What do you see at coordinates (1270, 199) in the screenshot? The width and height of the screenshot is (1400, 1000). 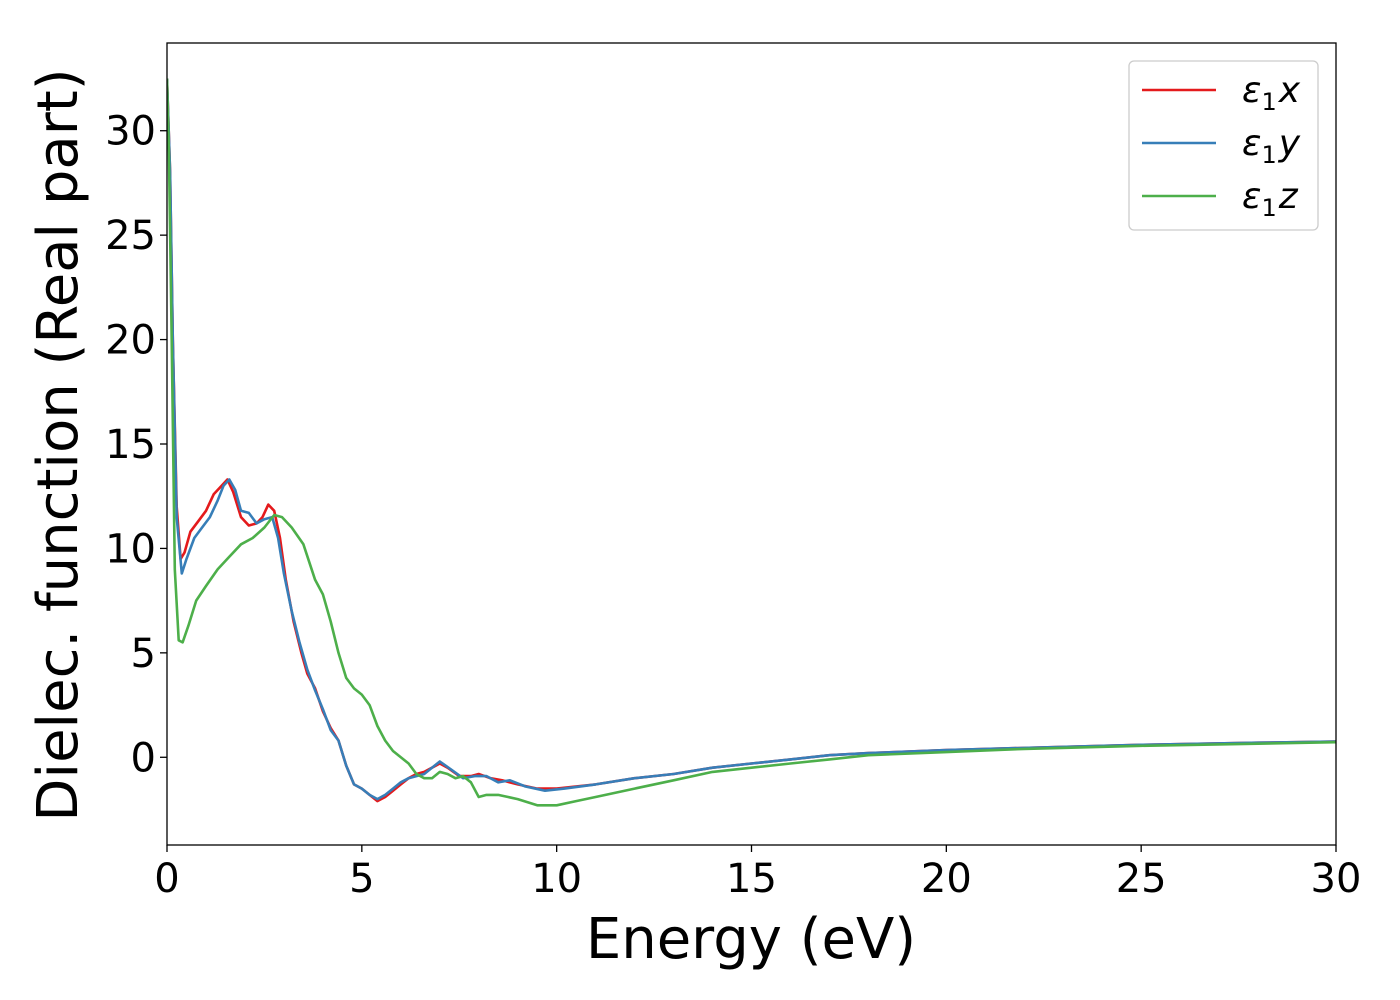 I see `legend-label-z: ε1z` at bounding box center [1270, 199].